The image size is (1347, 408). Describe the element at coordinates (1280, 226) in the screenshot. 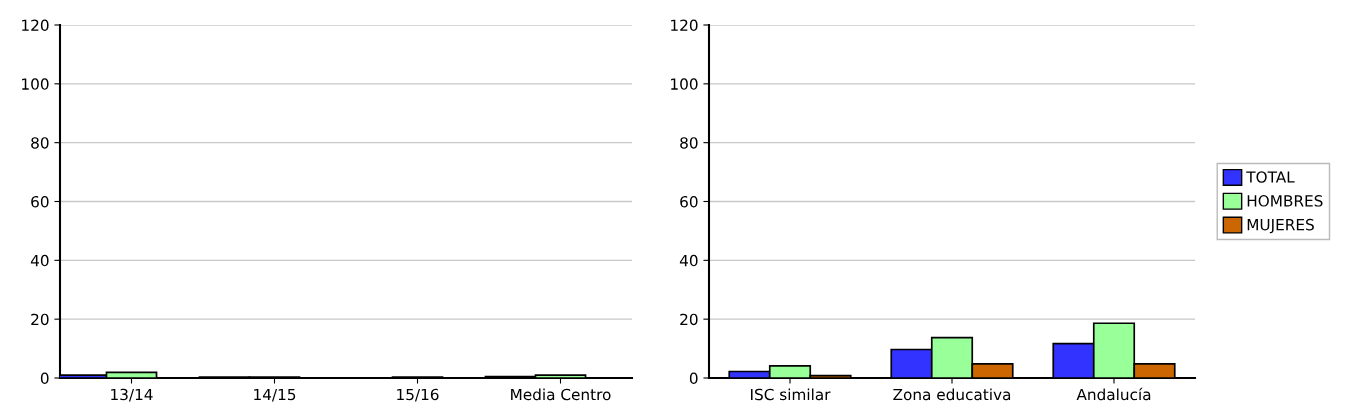

I see `legend-label: MUJERES` at that location.